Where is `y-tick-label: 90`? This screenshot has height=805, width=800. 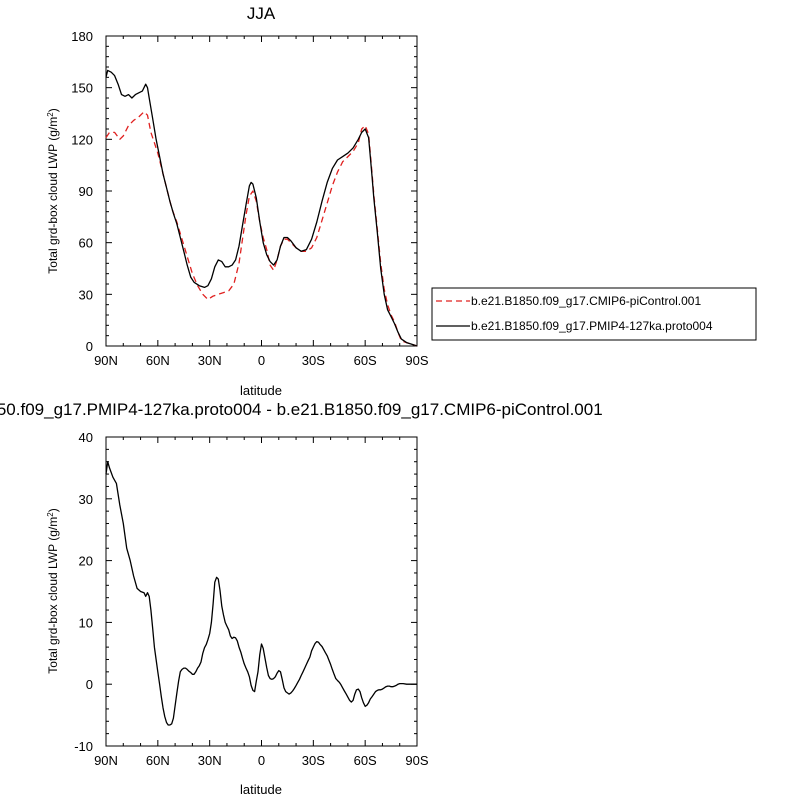 y-tick-label: 90 is located at coordinates (86, 191).